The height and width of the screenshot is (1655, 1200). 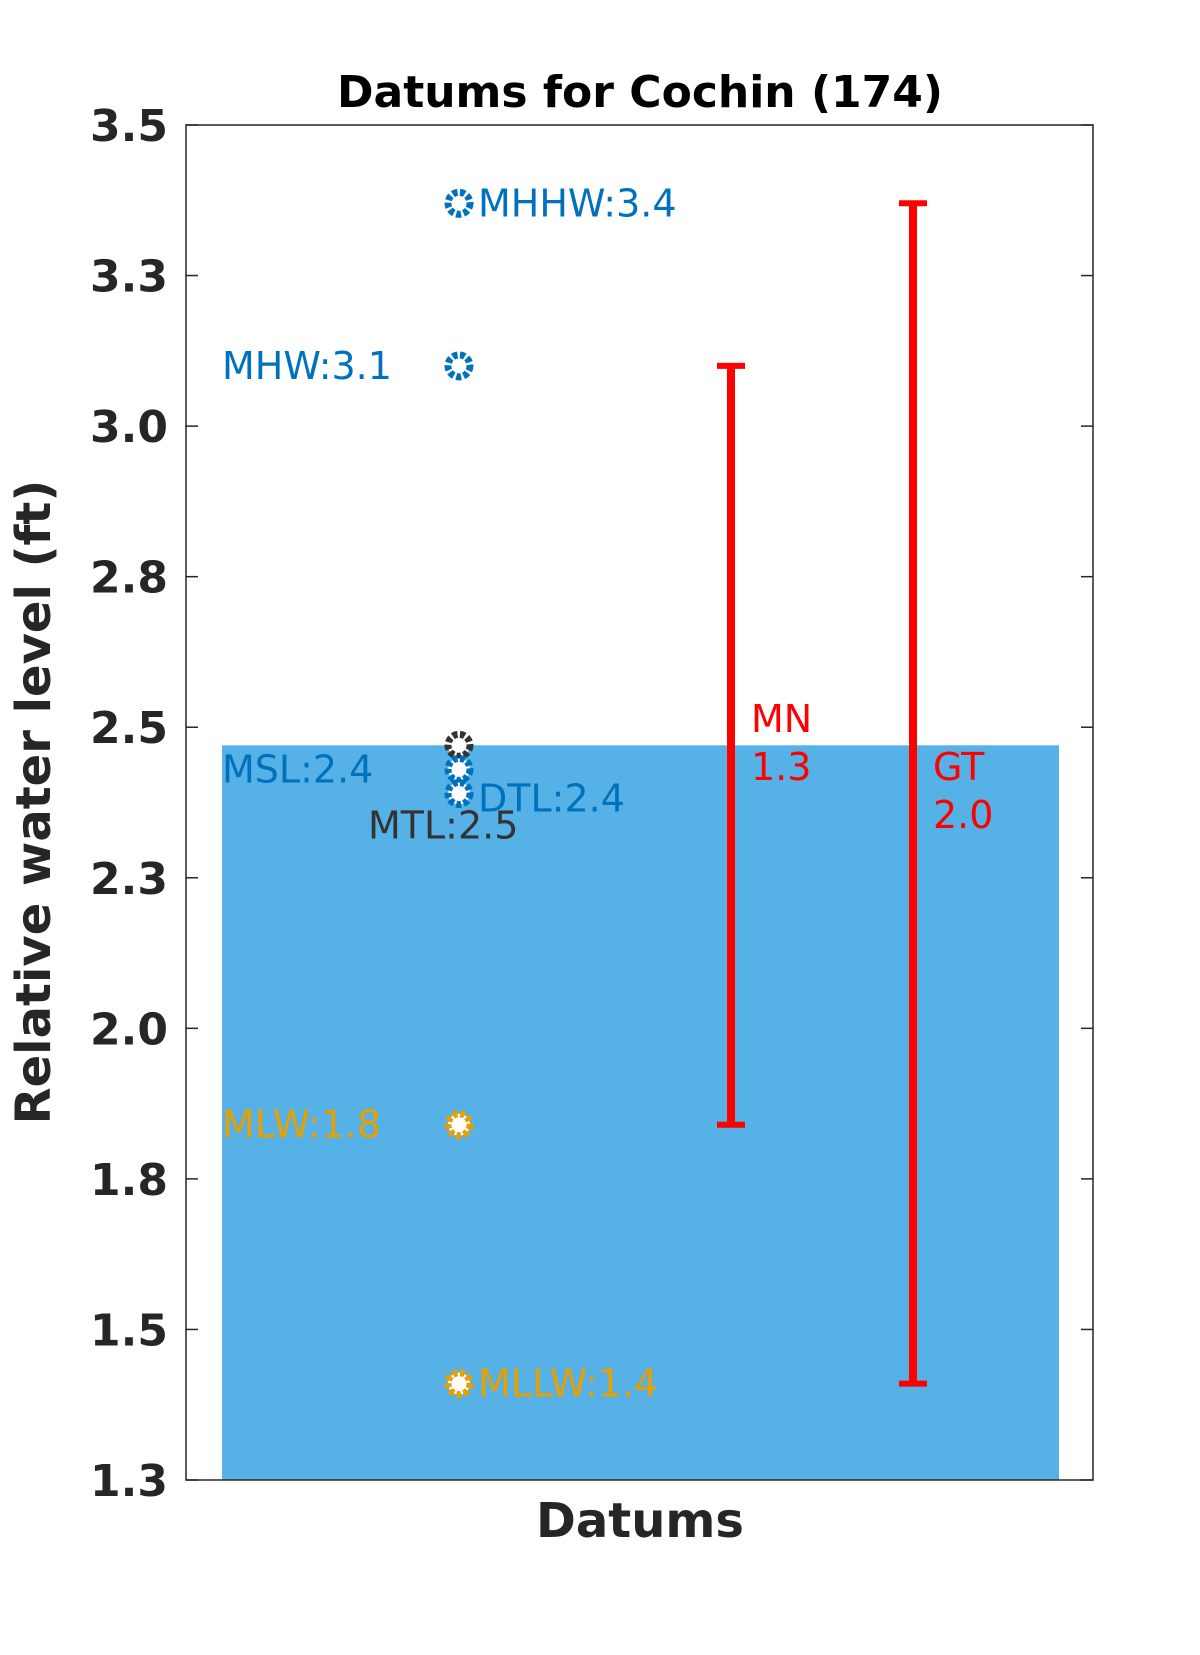 I want to click on y-tick-label: 1.5, so click(x=129, y=1330).